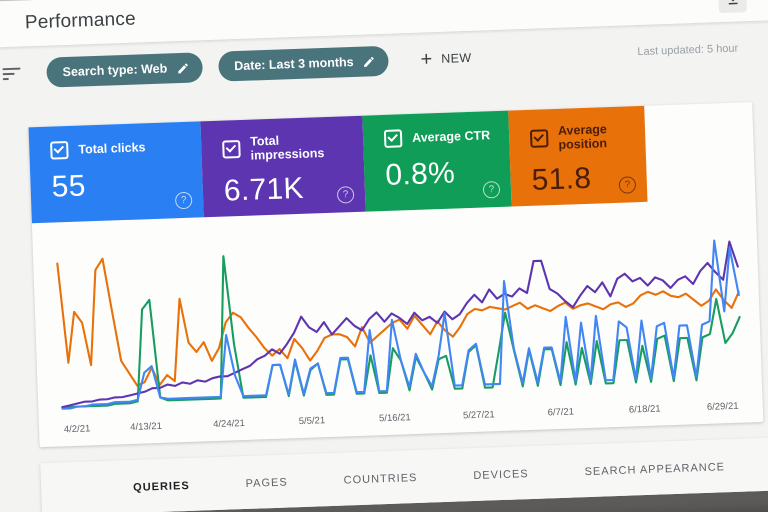 Image resolution: width=768 pixels, height=512 pixels. What do you see at coordinates (77, 429) in the screenshot?
I see `x-axis-tick: 4/2/21` at bounding box center [77, 429].